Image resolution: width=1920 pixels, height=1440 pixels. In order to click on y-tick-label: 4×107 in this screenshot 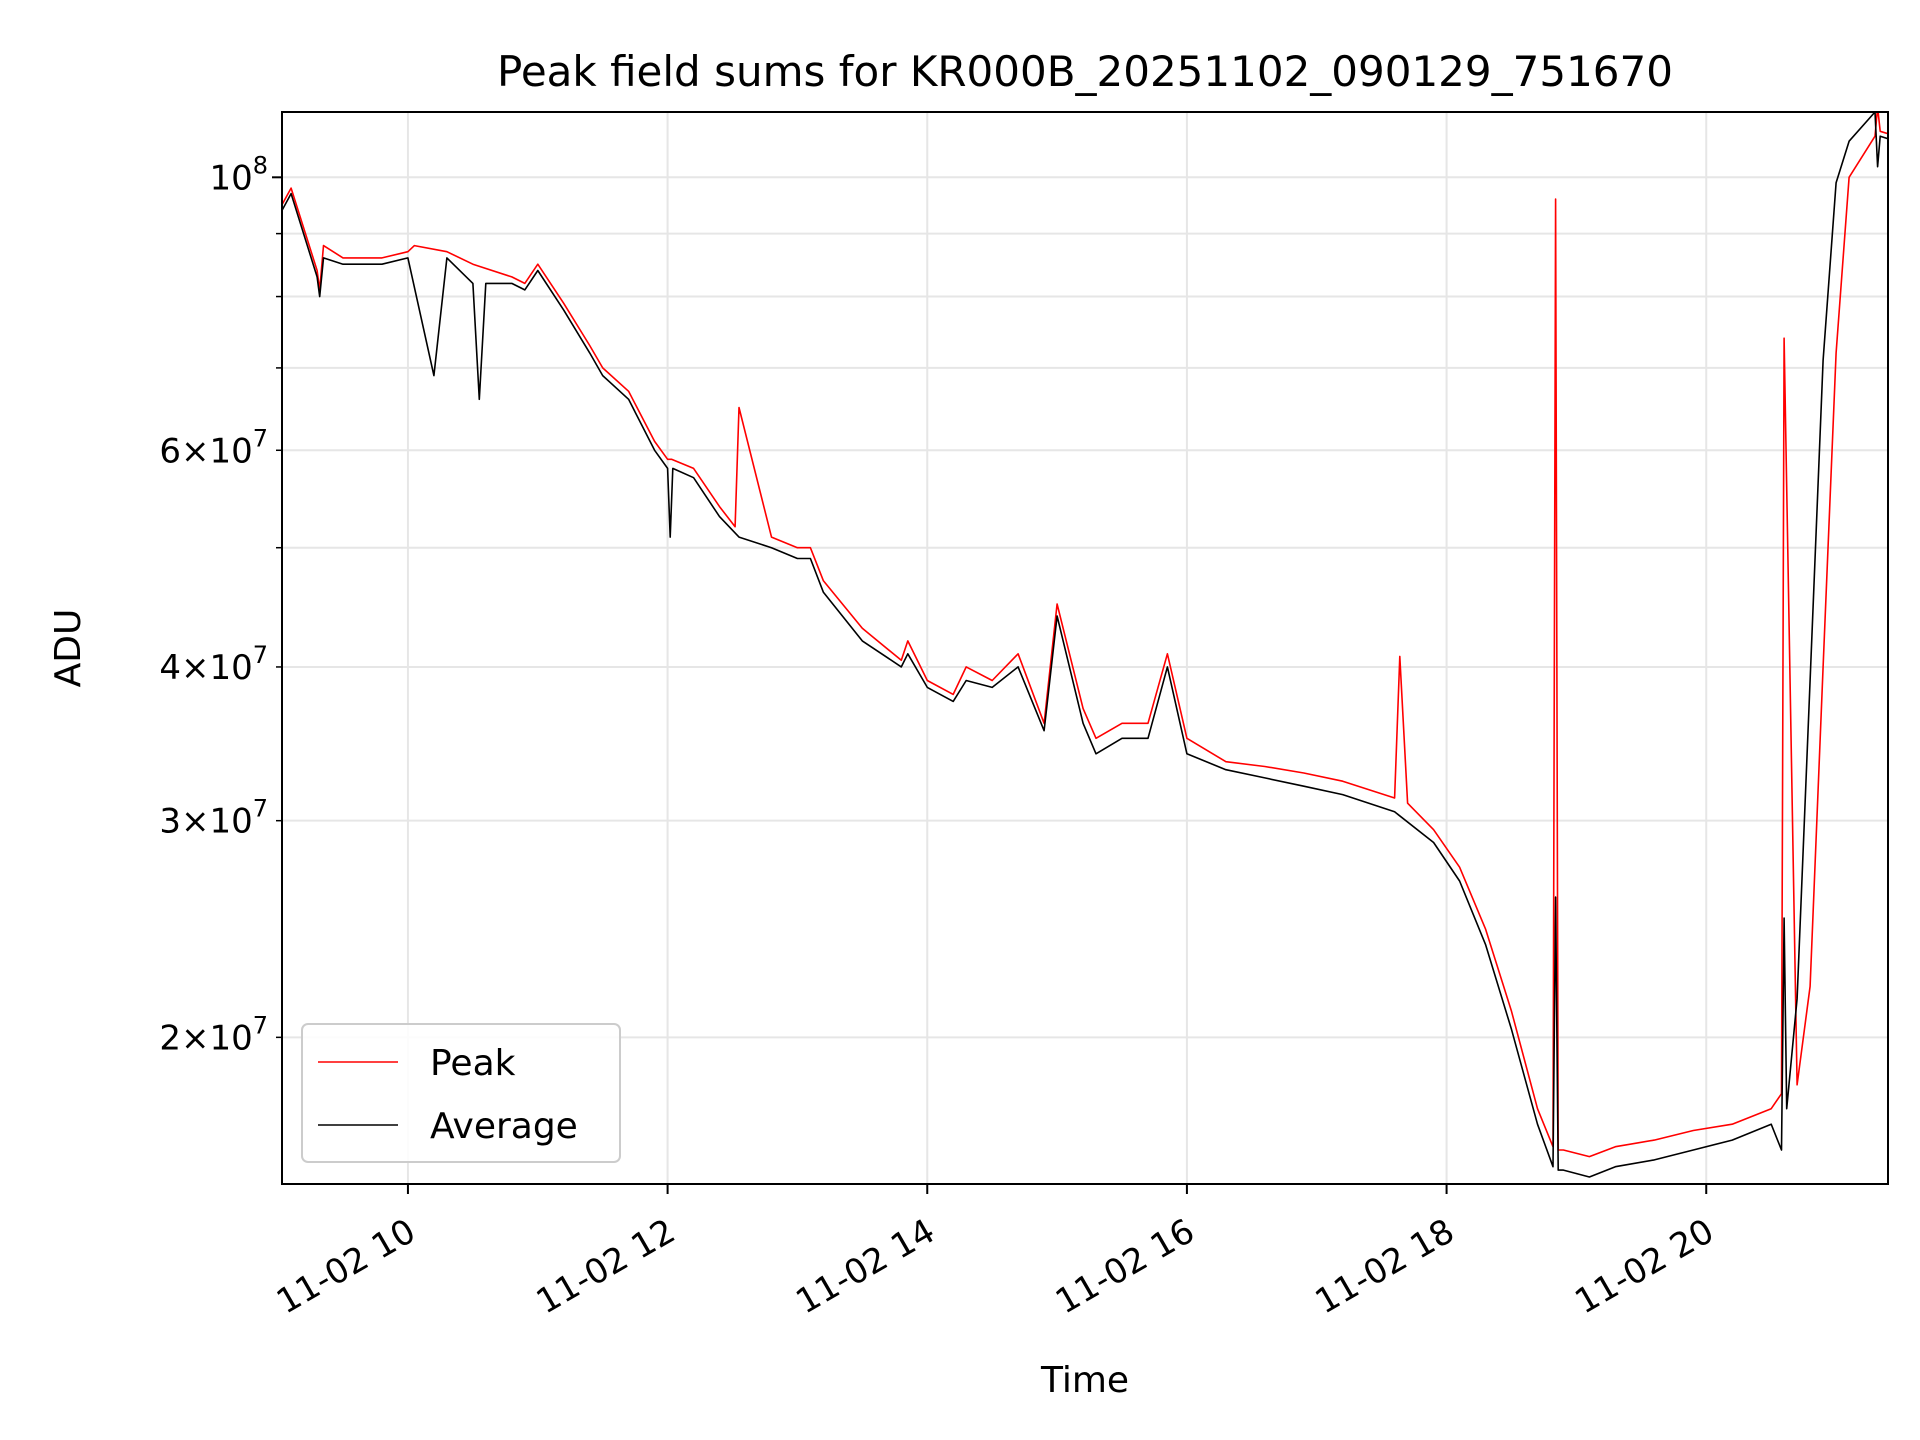, I will do `click(213, 664)`.